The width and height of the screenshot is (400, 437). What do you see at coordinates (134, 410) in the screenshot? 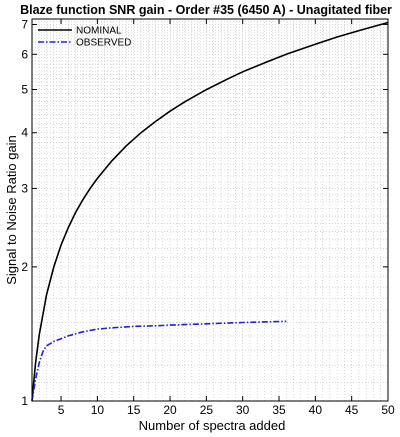
I see `x-tick-label: 15` at bounding box center [134, 410].